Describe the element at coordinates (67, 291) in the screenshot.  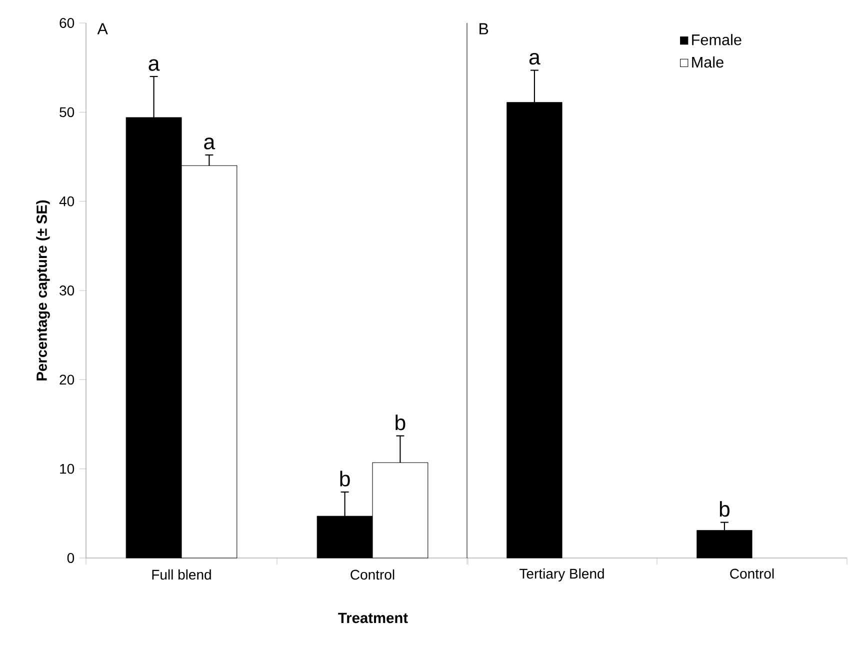
I see `y-tick-label: 30` at that location.